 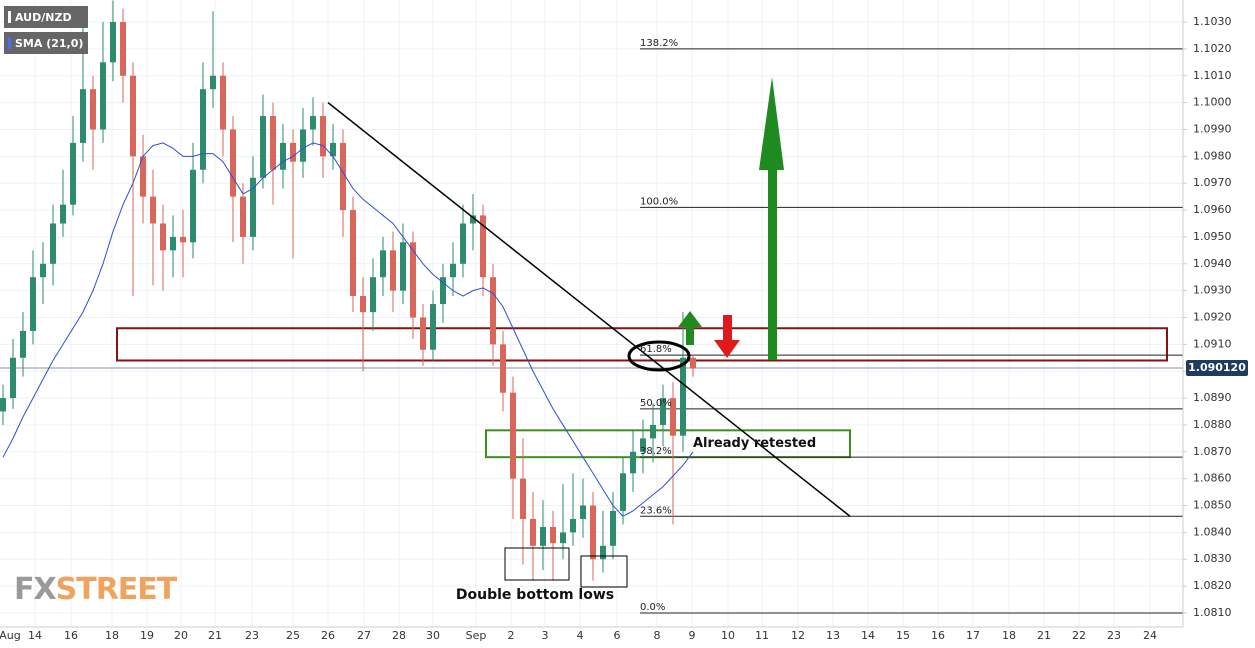 I want to click on legend: AUD/NZD SMA (21,0), so click(x=46, y=30).